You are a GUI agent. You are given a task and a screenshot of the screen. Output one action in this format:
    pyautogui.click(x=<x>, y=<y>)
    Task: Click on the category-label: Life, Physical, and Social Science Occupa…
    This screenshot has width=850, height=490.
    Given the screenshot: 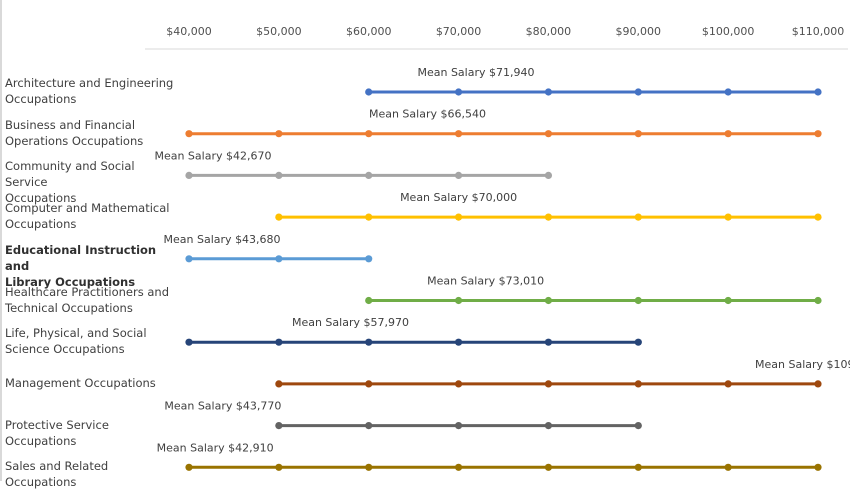 What is the action you would take?
    pyautogui.click(x=91, y=341)
    